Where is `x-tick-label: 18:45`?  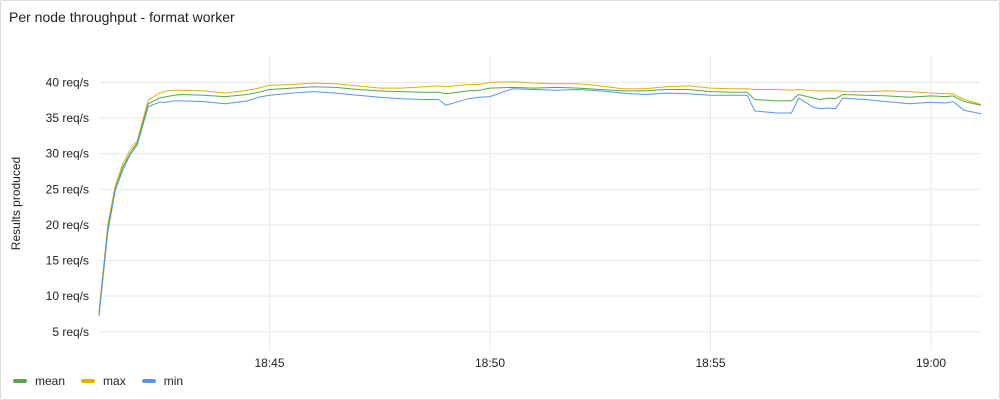
x-tick-label: 18:45 is located at coordinates (270, 363).